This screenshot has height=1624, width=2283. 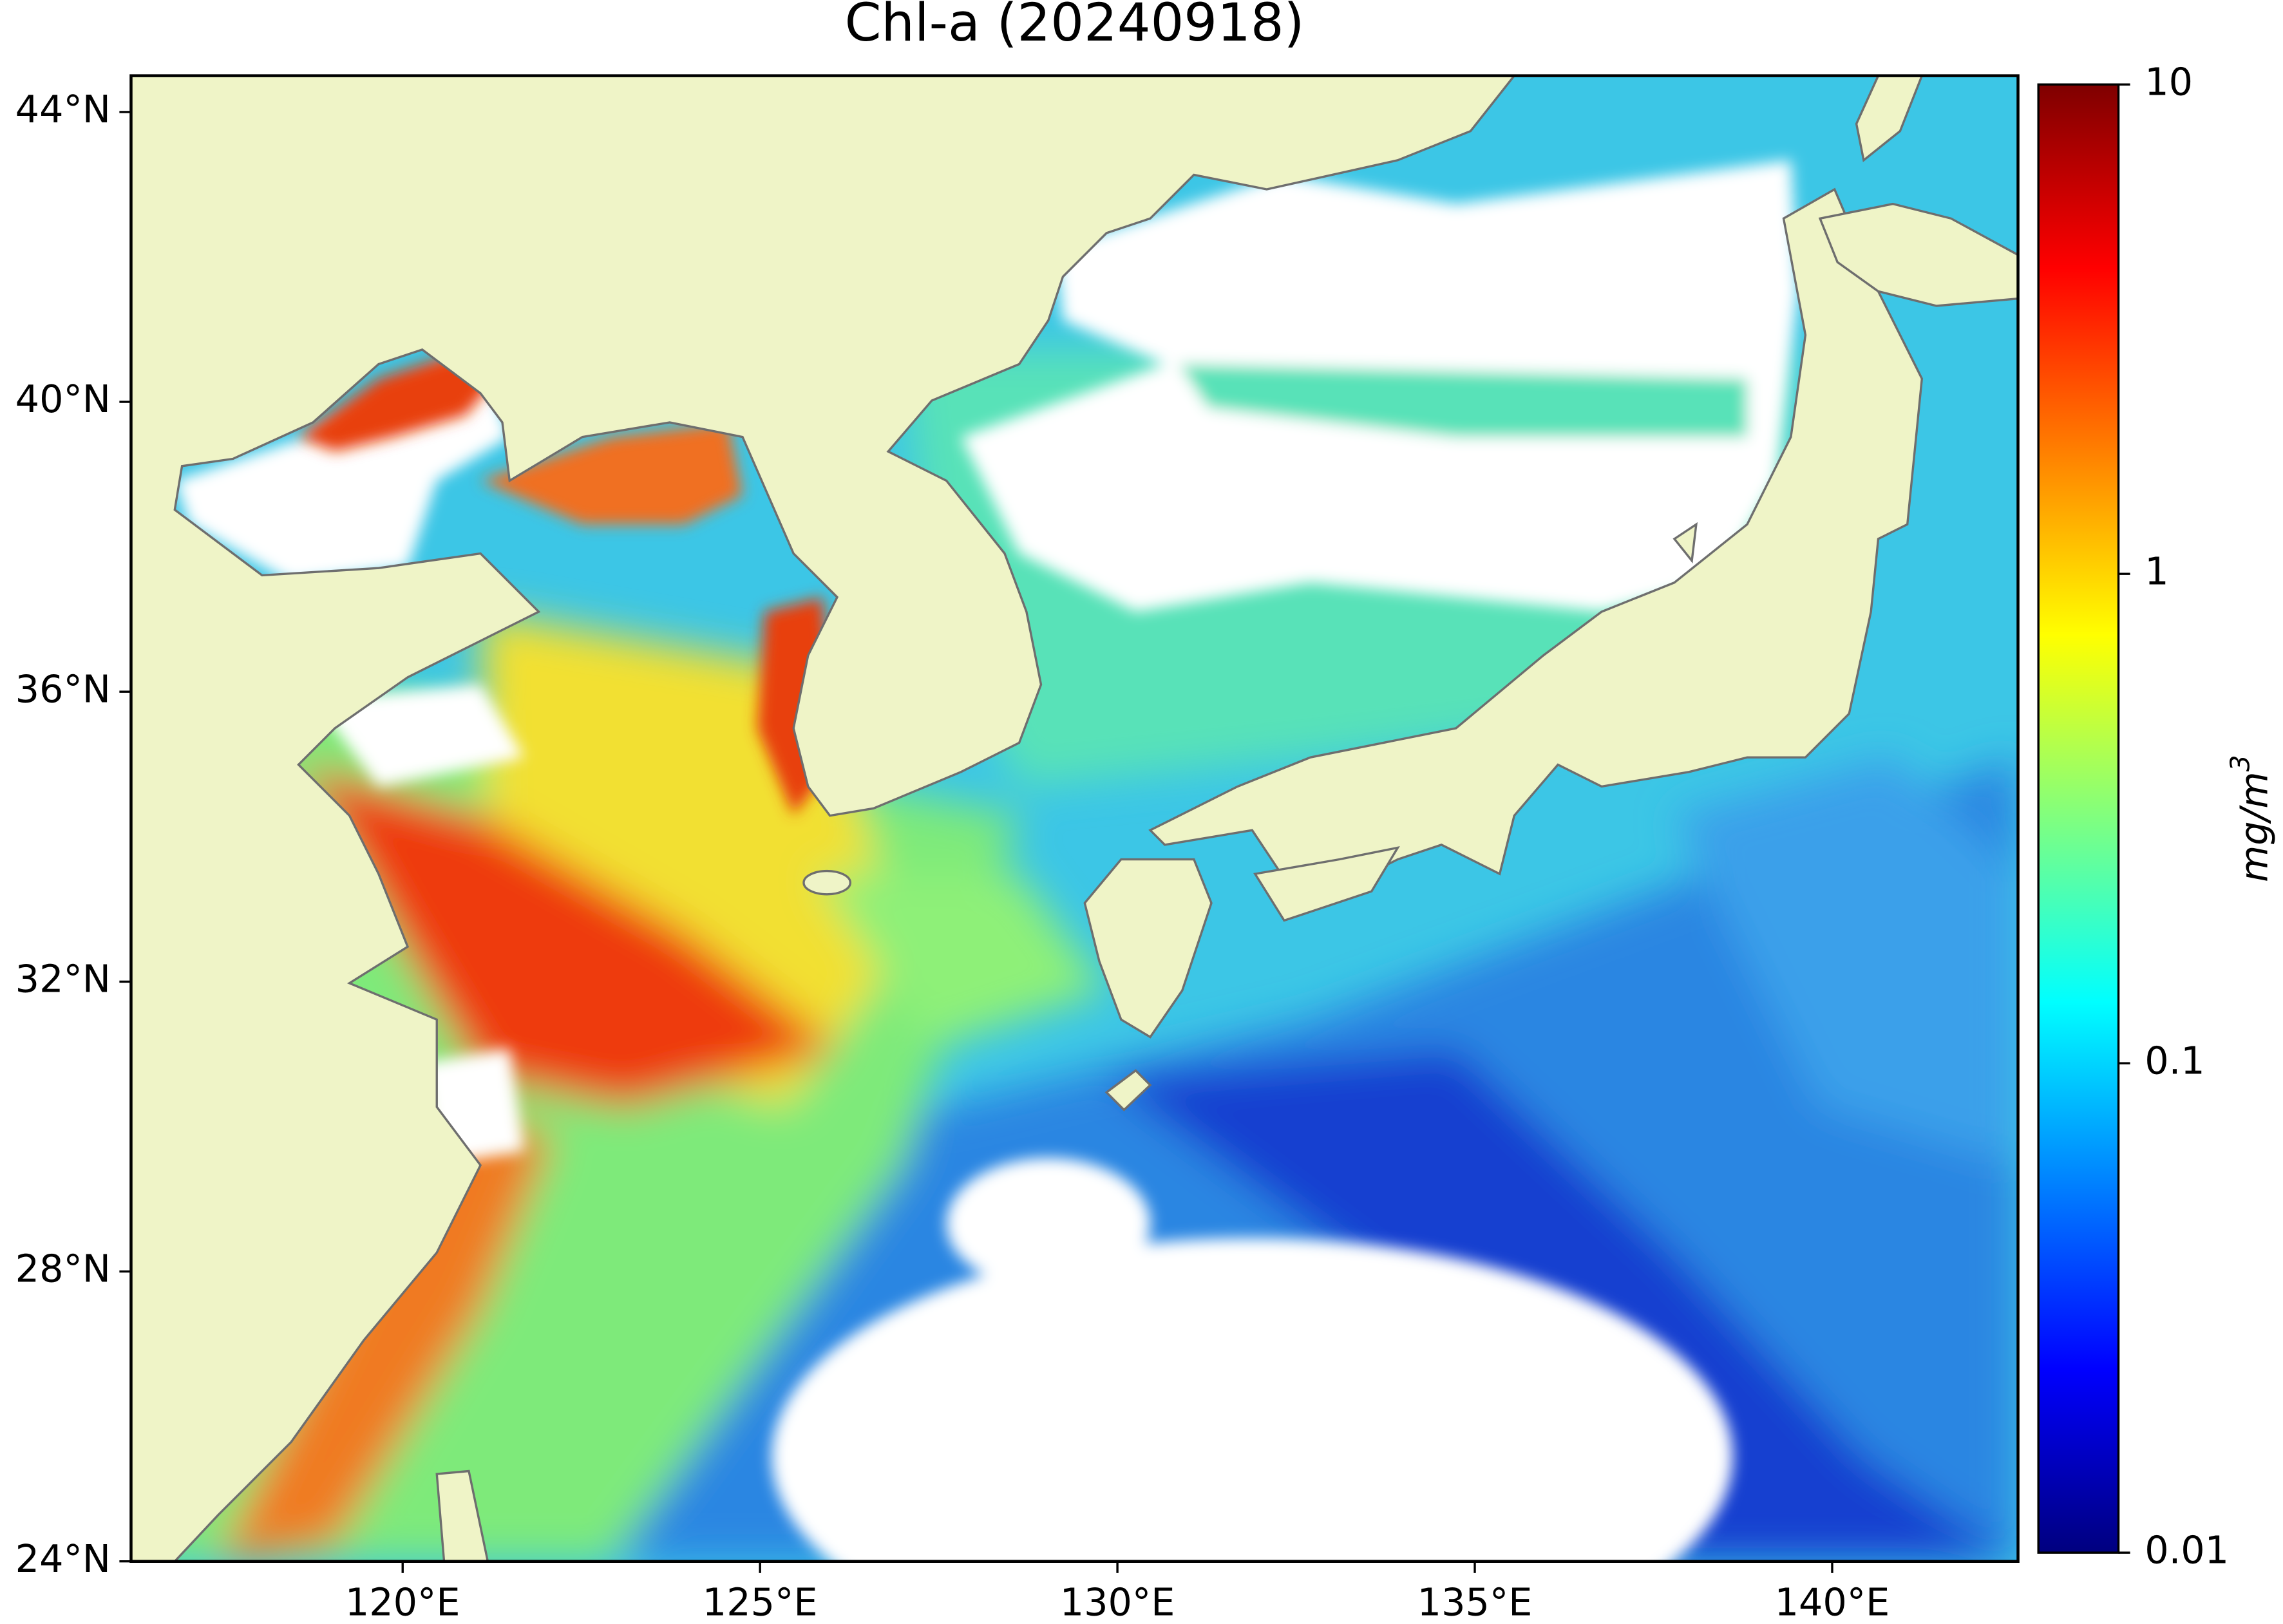 I want to click on x-tick-label: 140°E, so click(x=1832, y=1602).